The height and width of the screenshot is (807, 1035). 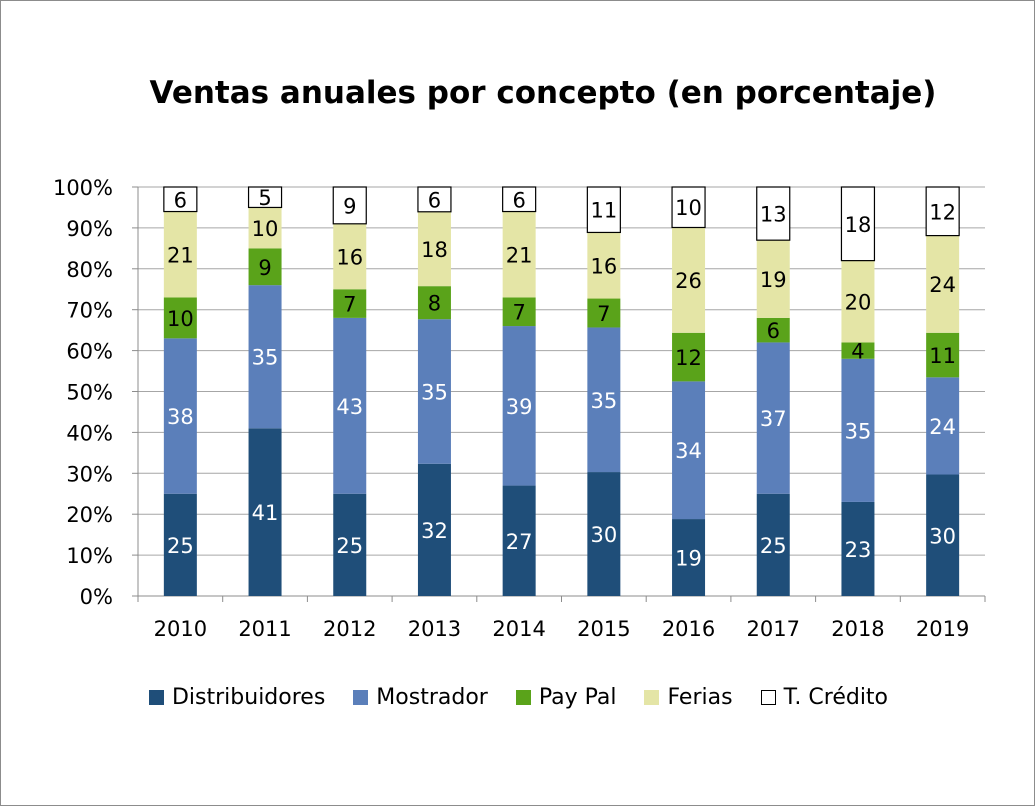 What do you see at coordinates (700, 697) in the screenshot?
I see `legend-label: Ferias` at bounding box center [700, 697].